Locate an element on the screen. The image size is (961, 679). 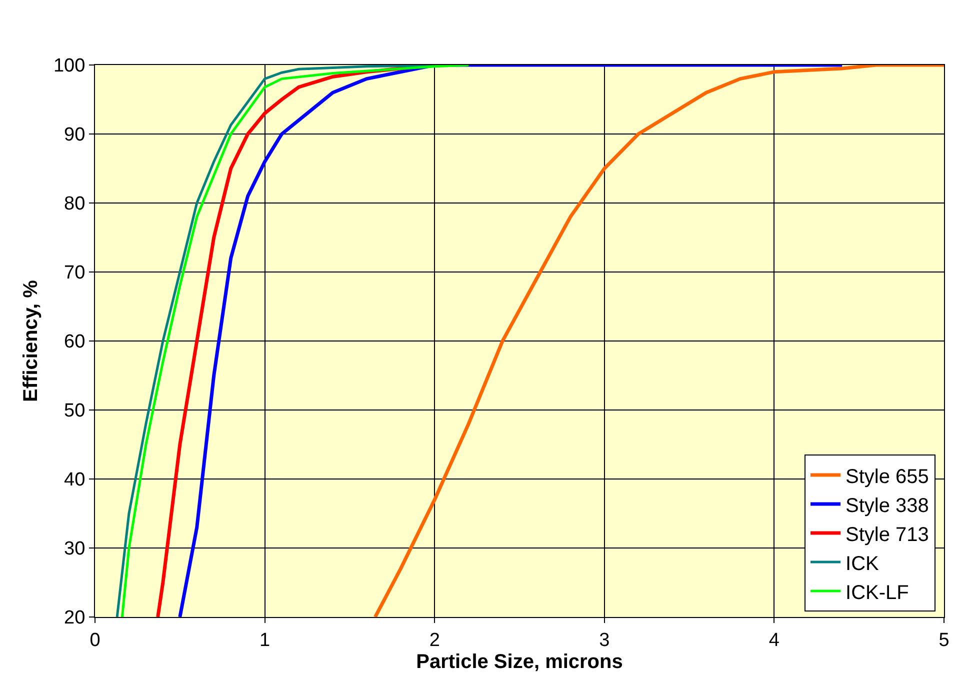
x-tick-label: 1 is located at coordinates (265, 640).